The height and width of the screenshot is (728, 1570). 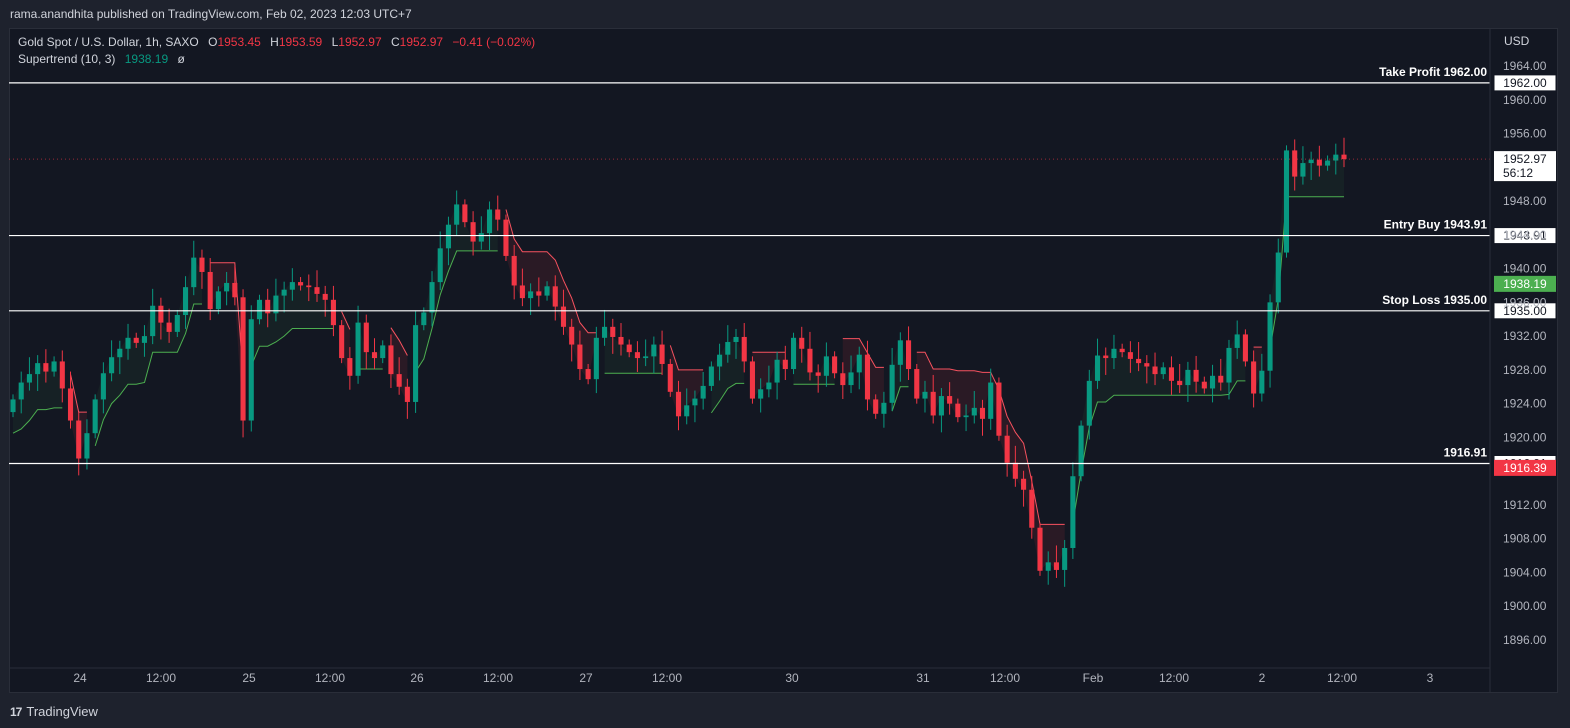 What do you see at coordinates (67, 59) in the screenshot?
I see `indicator-name: Supertrend (10, 3)` at bounding box center [67, 59].